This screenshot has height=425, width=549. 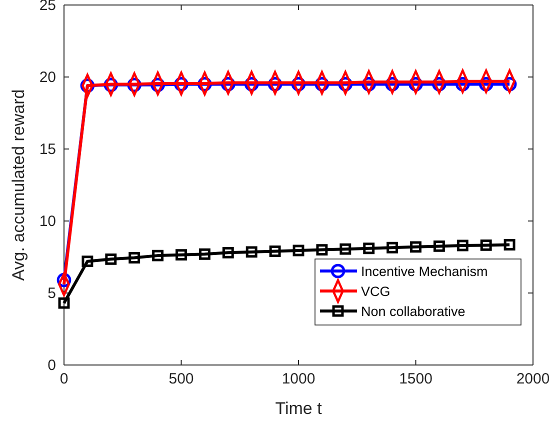 What do you see at coordinates (181, 379) in the screenshot?
I see `x-tick-label: 500` at bounding box center [181, 379].